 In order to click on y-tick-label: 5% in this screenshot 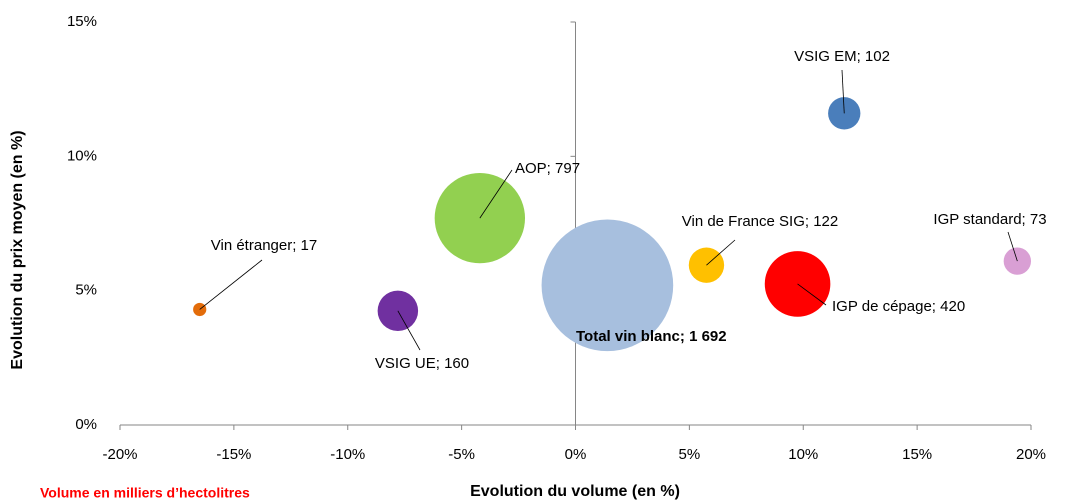, I will do `click(86, 290)`.